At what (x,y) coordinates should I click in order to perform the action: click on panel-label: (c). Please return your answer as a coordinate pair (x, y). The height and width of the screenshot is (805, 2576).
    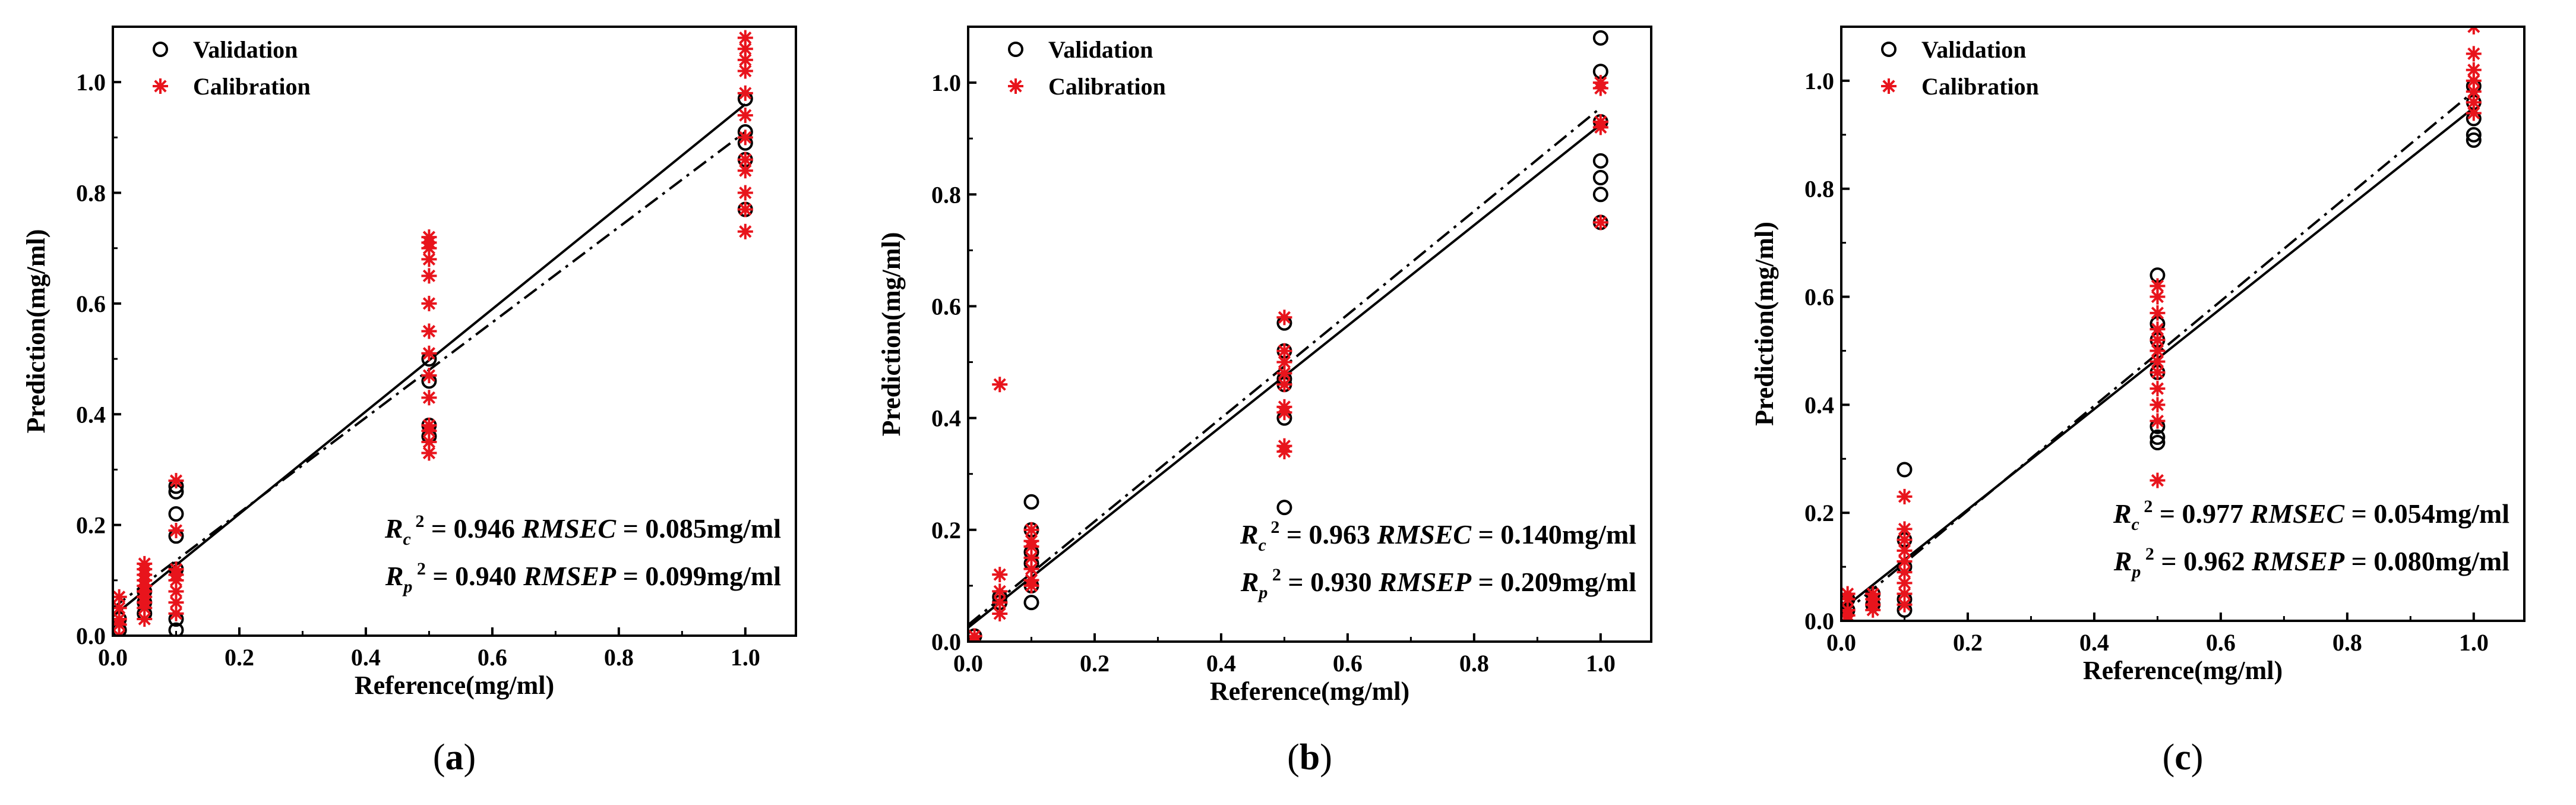
    Looking at the image, I should click on (2183, 757).